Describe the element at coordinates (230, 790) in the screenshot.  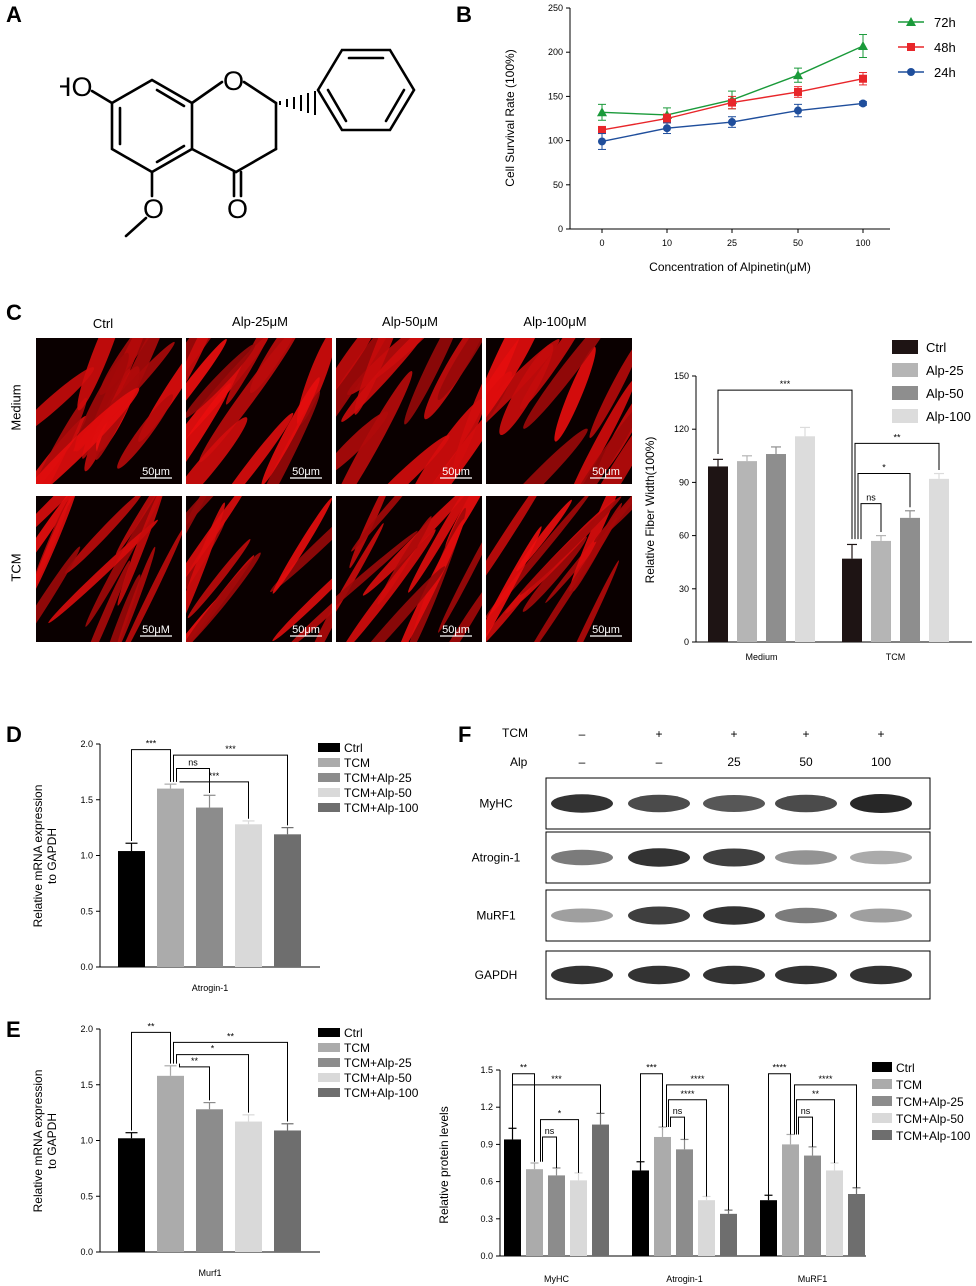
I see `chart-d-sig-1-bracket` at that location.